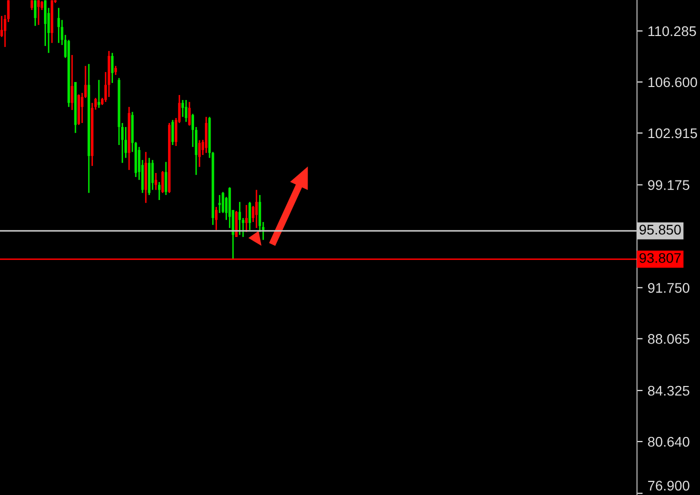 This screenshot has height=495, width=700. What do you see at coordinates (669, 185) in the screenshot?
I see `y-tick-label: 99.175` at bounding box center [669, 185].